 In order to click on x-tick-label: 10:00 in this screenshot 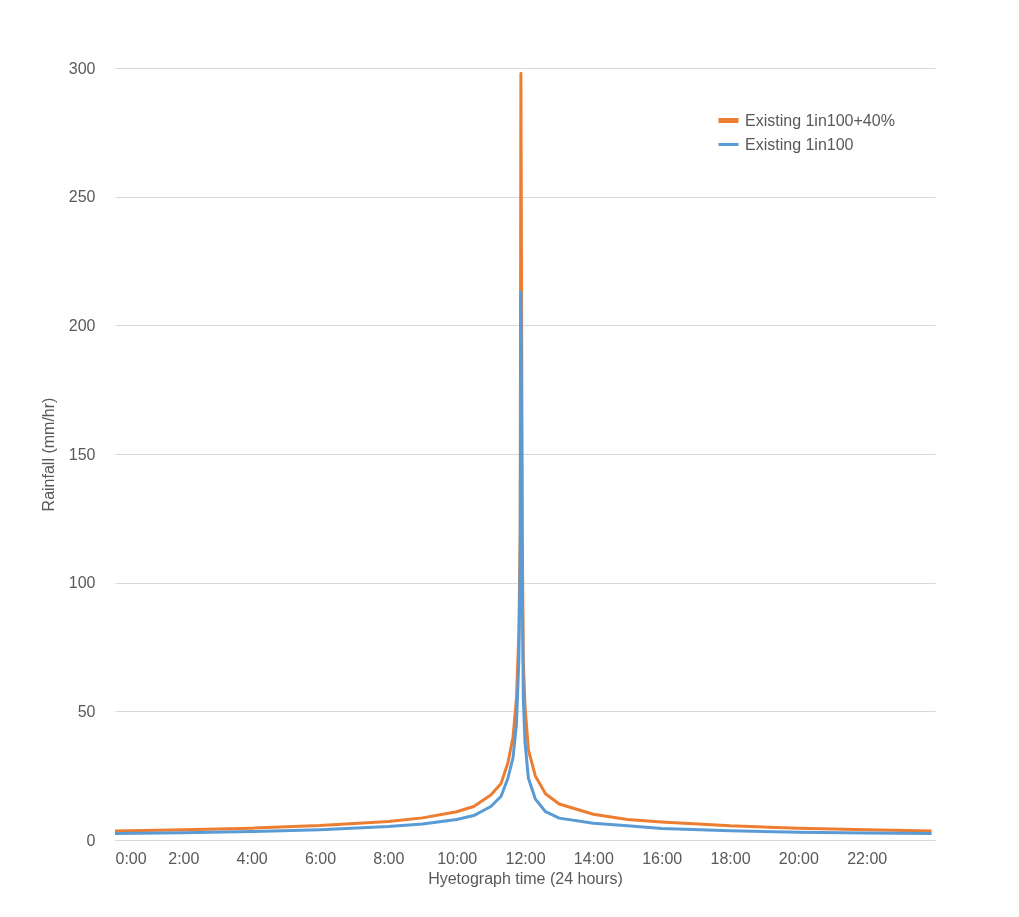, I will do `click(457, 858)`.